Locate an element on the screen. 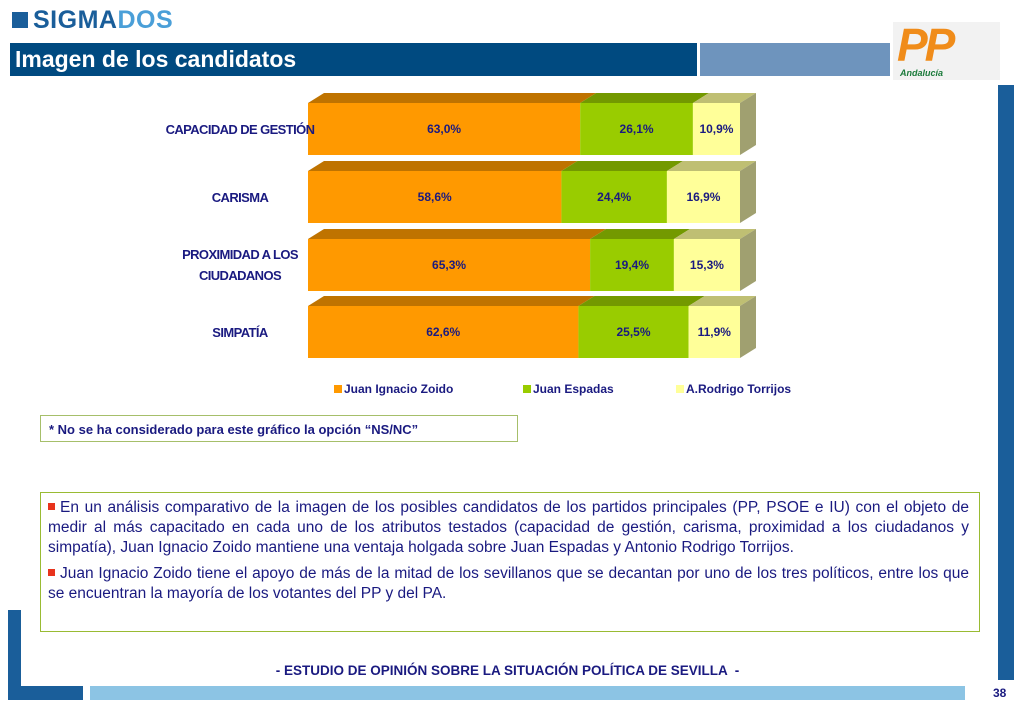 The image size is (1023, 708). value-label: 58,6% is located at coordinates (435, 197).